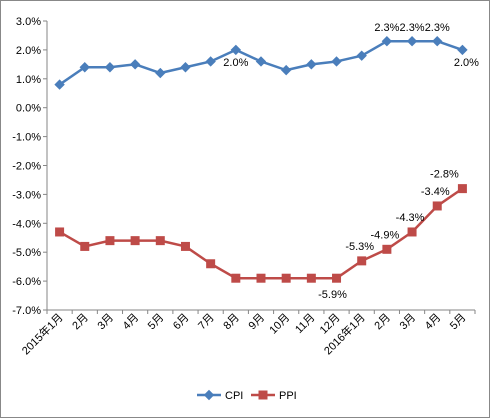  Describe the element at coordinates (26, 311) in the screenshot. I see `y-tick-label: -7.0%` at that location.